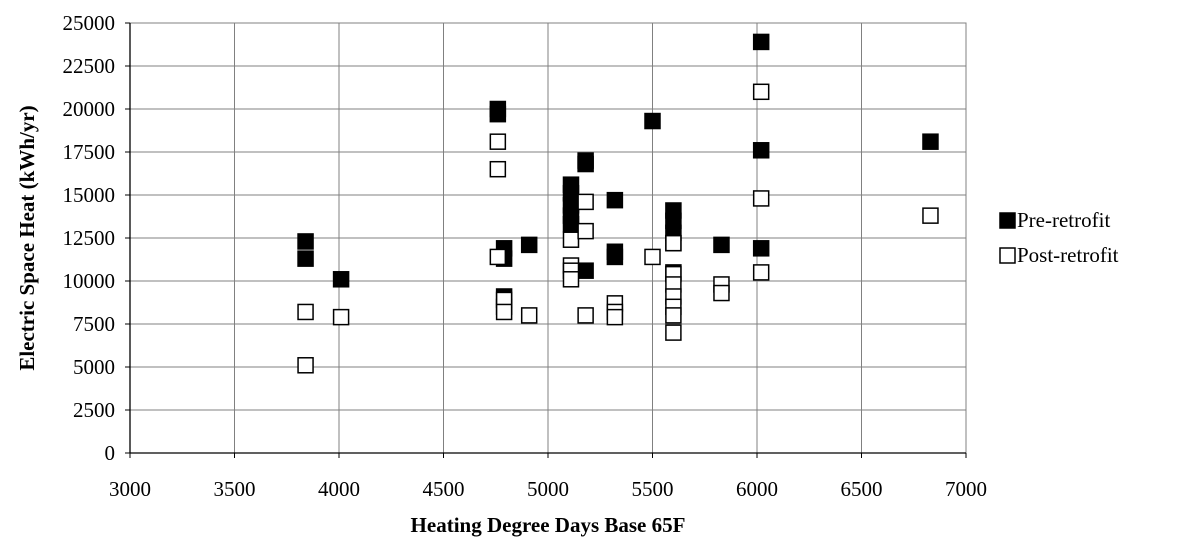 The width and height of the screenshot is (1185, 547). Describe the element at coordinates (130, 489) in the screenshot. I see `x-tick-label: 3000` at that location.